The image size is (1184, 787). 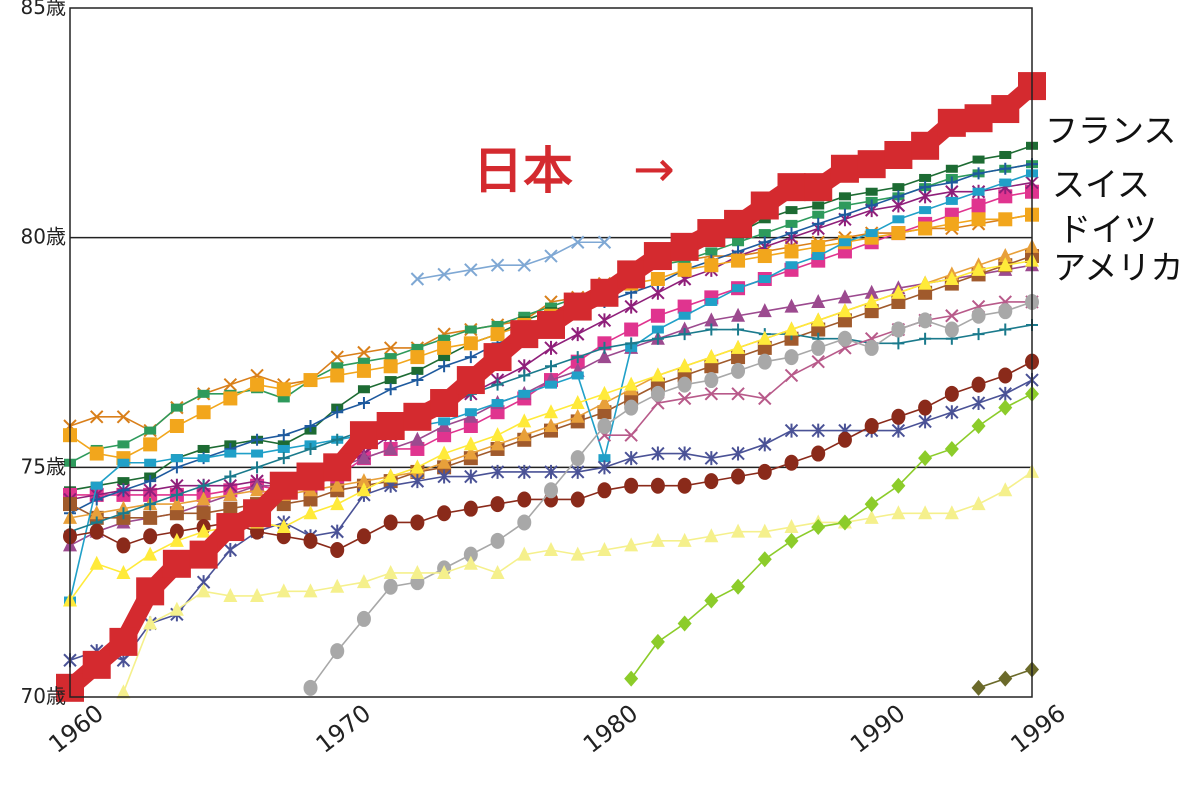 What do you see at coordinates (556, 729) in the screenshot?
I see `x-axis-ticks: 1960 1970 1980 1990 1996` at bounding box center [556, 729].